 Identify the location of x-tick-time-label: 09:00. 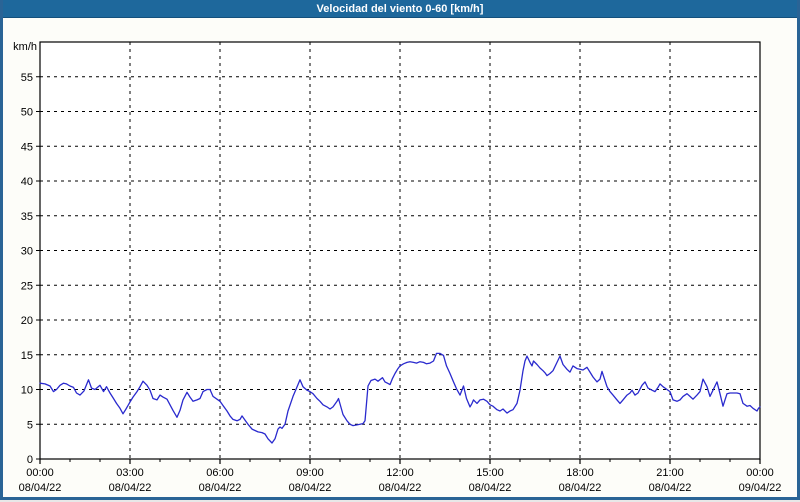
(310, 473).